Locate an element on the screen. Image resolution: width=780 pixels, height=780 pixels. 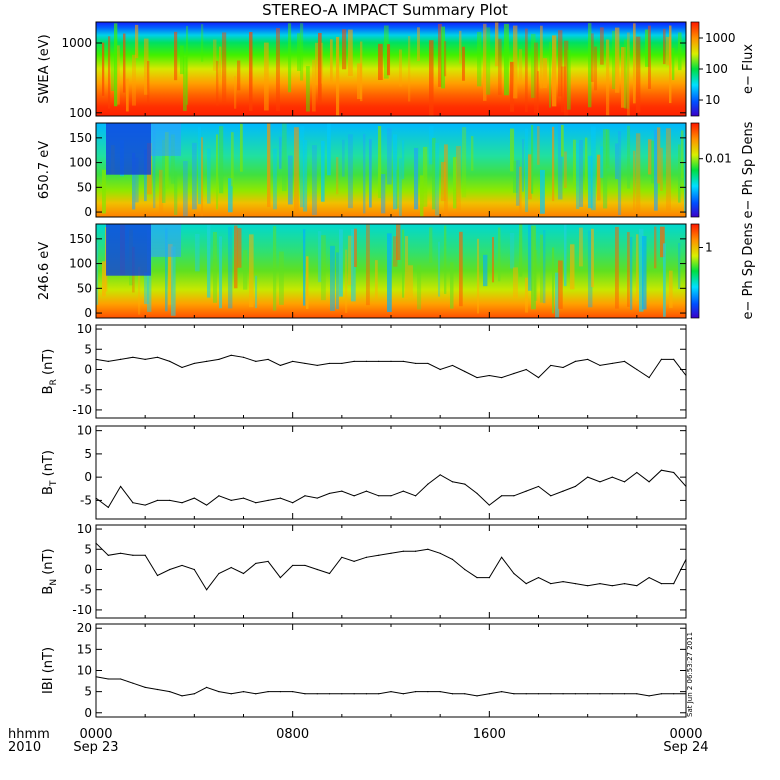
line-panel-2: -10 -5 0 5 10 BN (nT) is located at coordinates (364, 570).